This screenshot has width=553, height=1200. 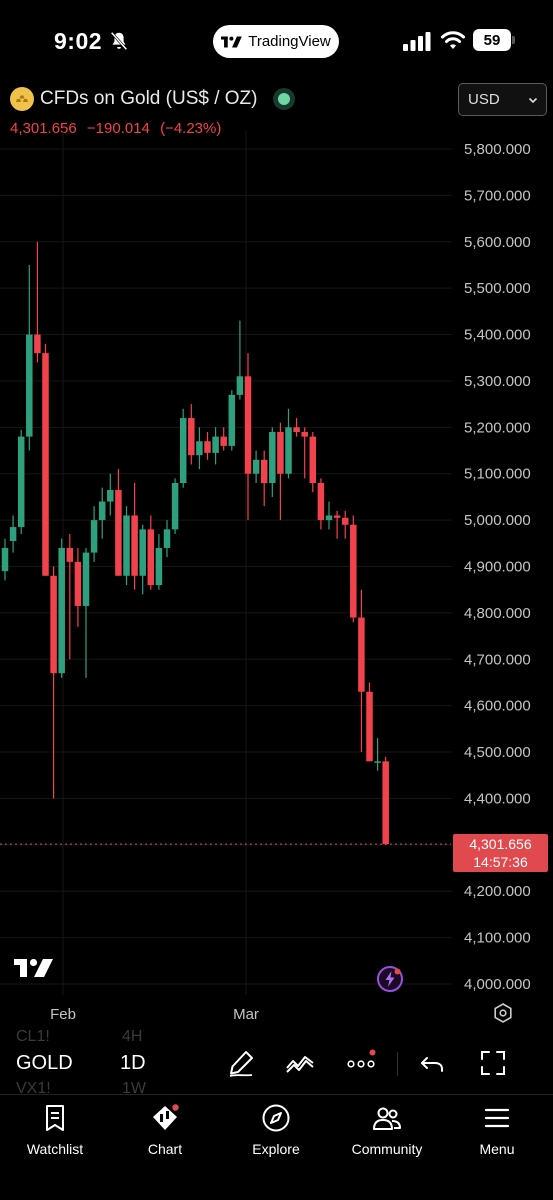 I want to click on nav-watchlist: Watchlist, so click(x=55, y=1130).